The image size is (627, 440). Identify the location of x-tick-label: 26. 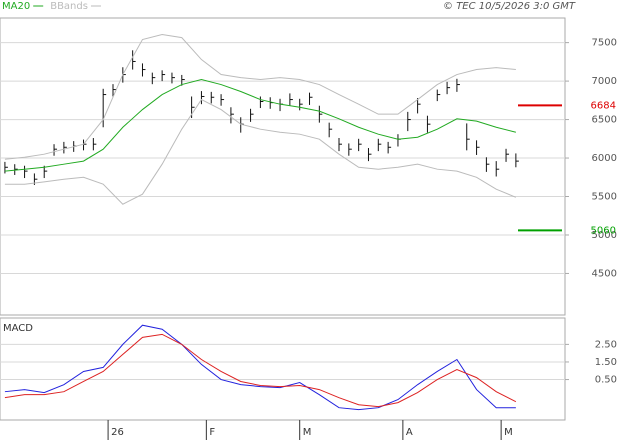
(117, 432).